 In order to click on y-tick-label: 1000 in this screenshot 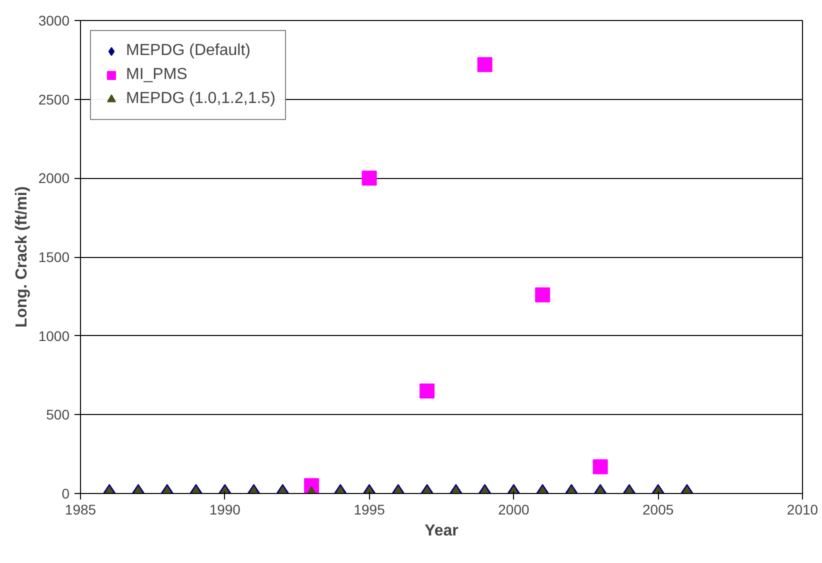, I will do `click(54, 336)`.